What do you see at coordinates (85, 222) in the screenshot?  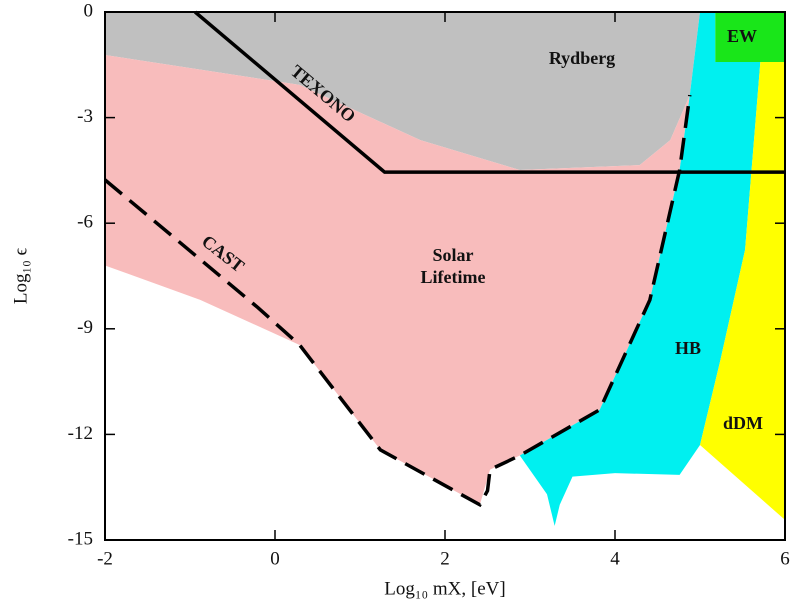 I see `y-tick-label: -6` at bounding box center [85, 222].